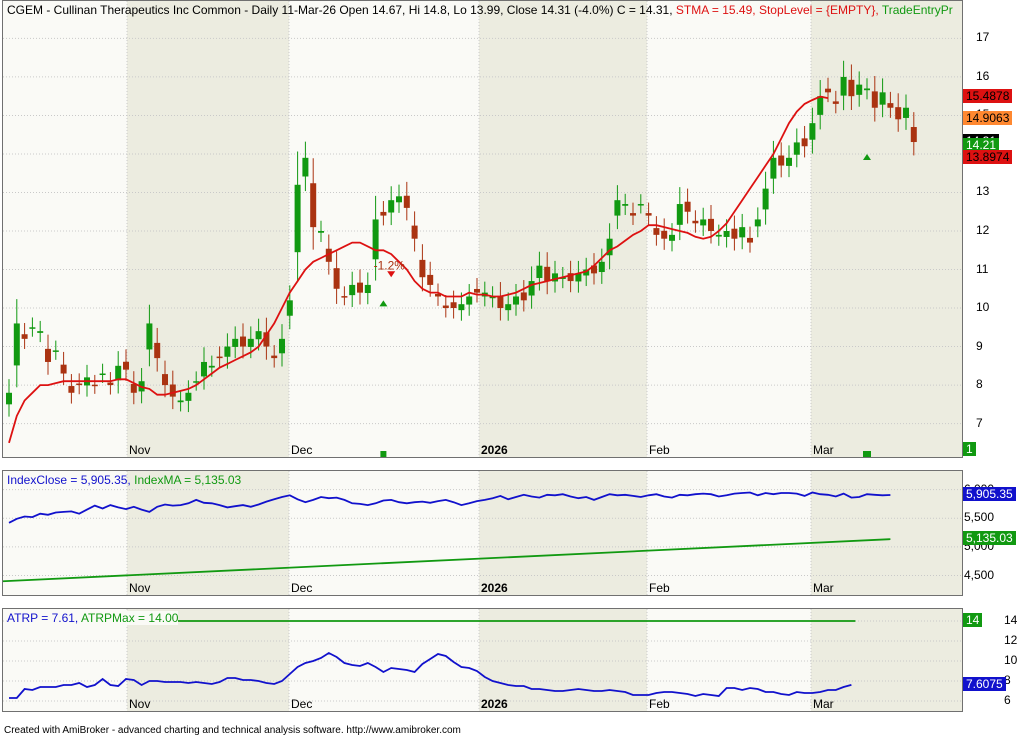  What do you see at coordinates (988, 156) in the screenshot?
I see `stop-value-badge: 13.8974` at bounding box center [988, 156].